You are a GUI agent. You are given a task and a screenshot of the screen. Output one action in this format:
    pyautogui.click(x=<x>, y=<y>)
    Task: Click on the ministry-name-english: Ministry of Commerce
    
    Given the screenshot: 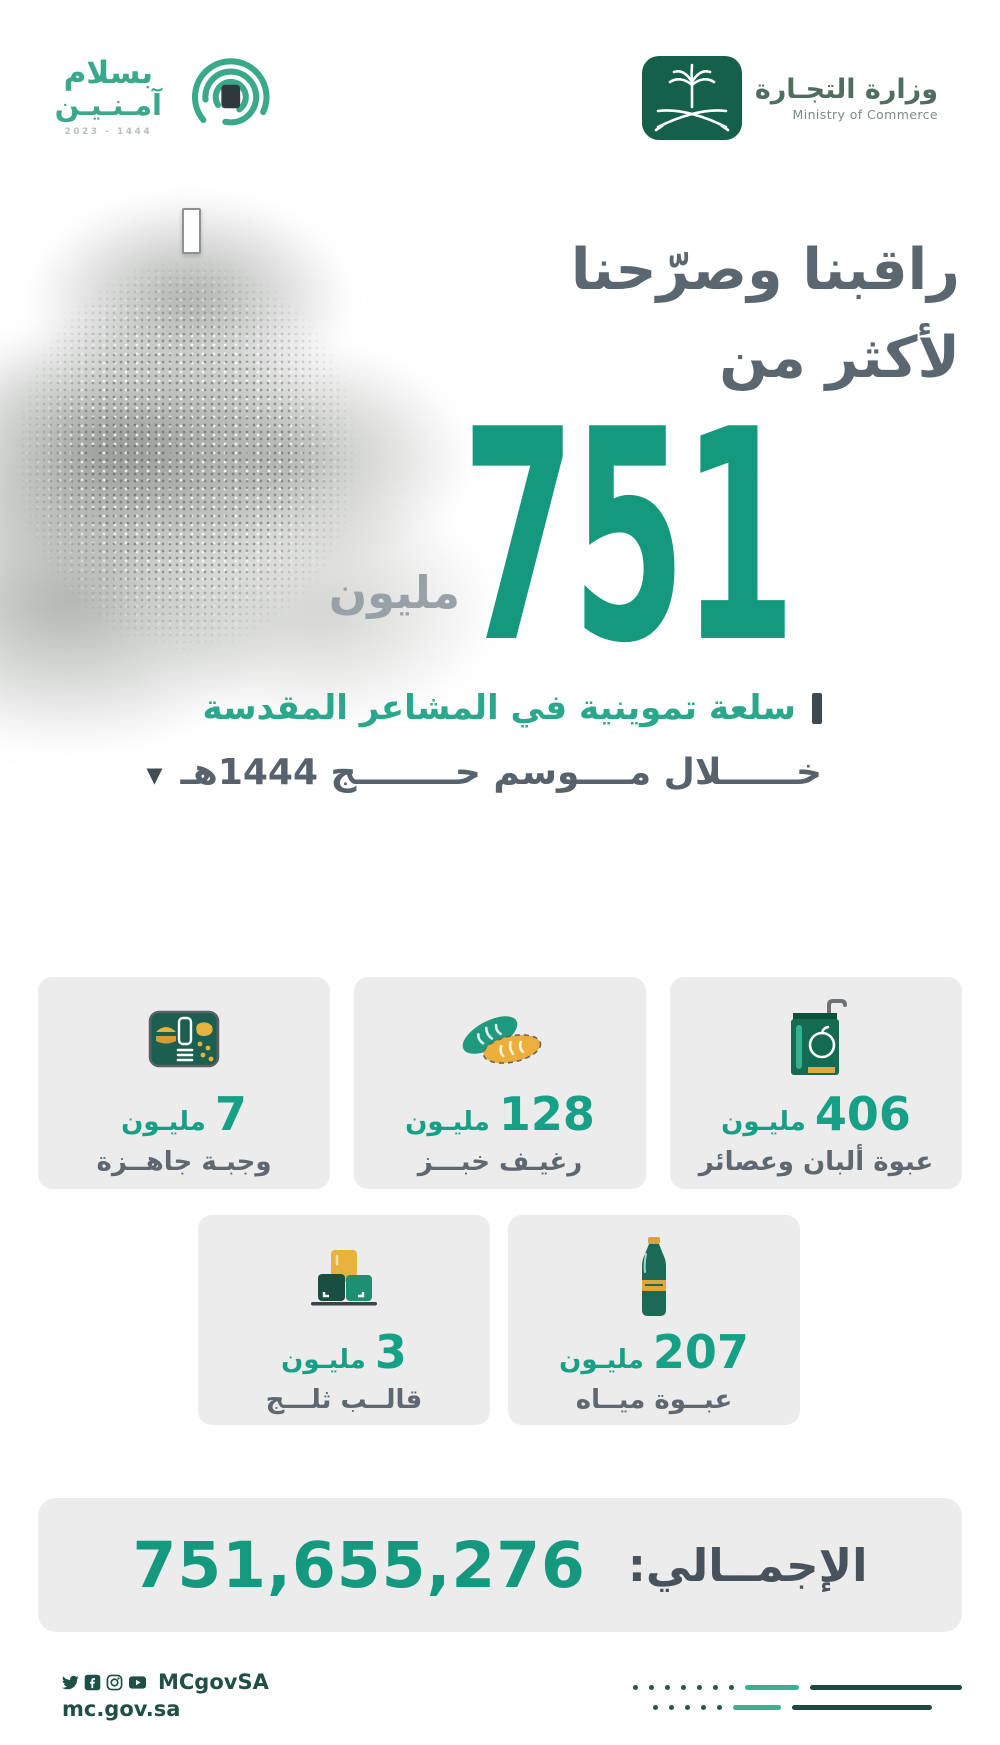 What is the action you would take?
    pyautogui.click(x=865, y=114)
    